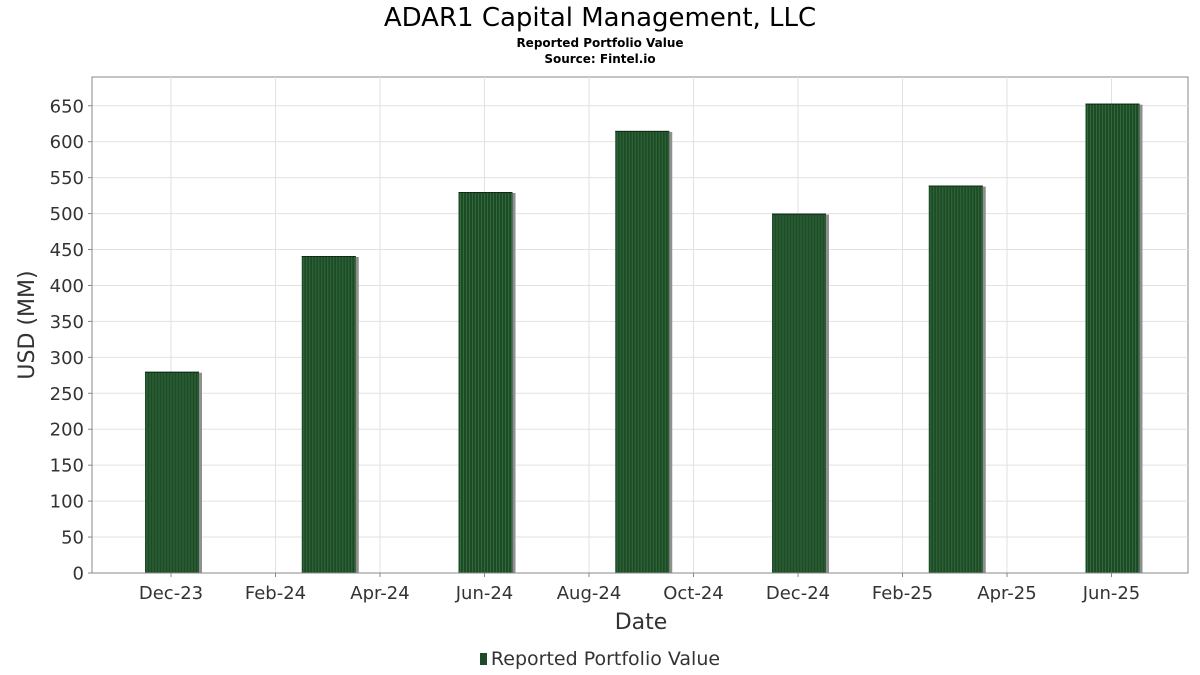 This screenshot has height=675, width=1200. I want to click on y-tick-label: 550, so click(67, 178).